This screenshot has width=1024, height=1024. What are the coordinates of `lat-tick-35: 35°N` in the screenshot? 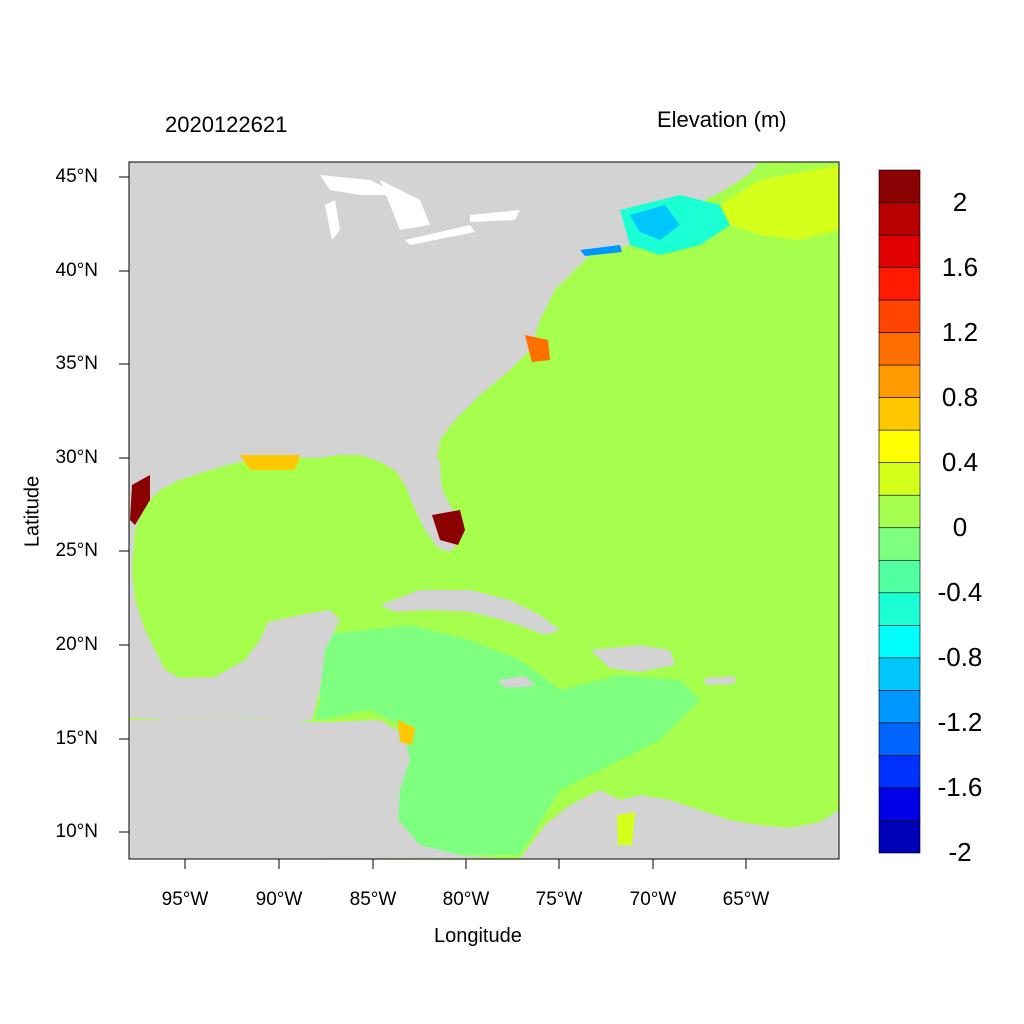 It's located at (76, 363).